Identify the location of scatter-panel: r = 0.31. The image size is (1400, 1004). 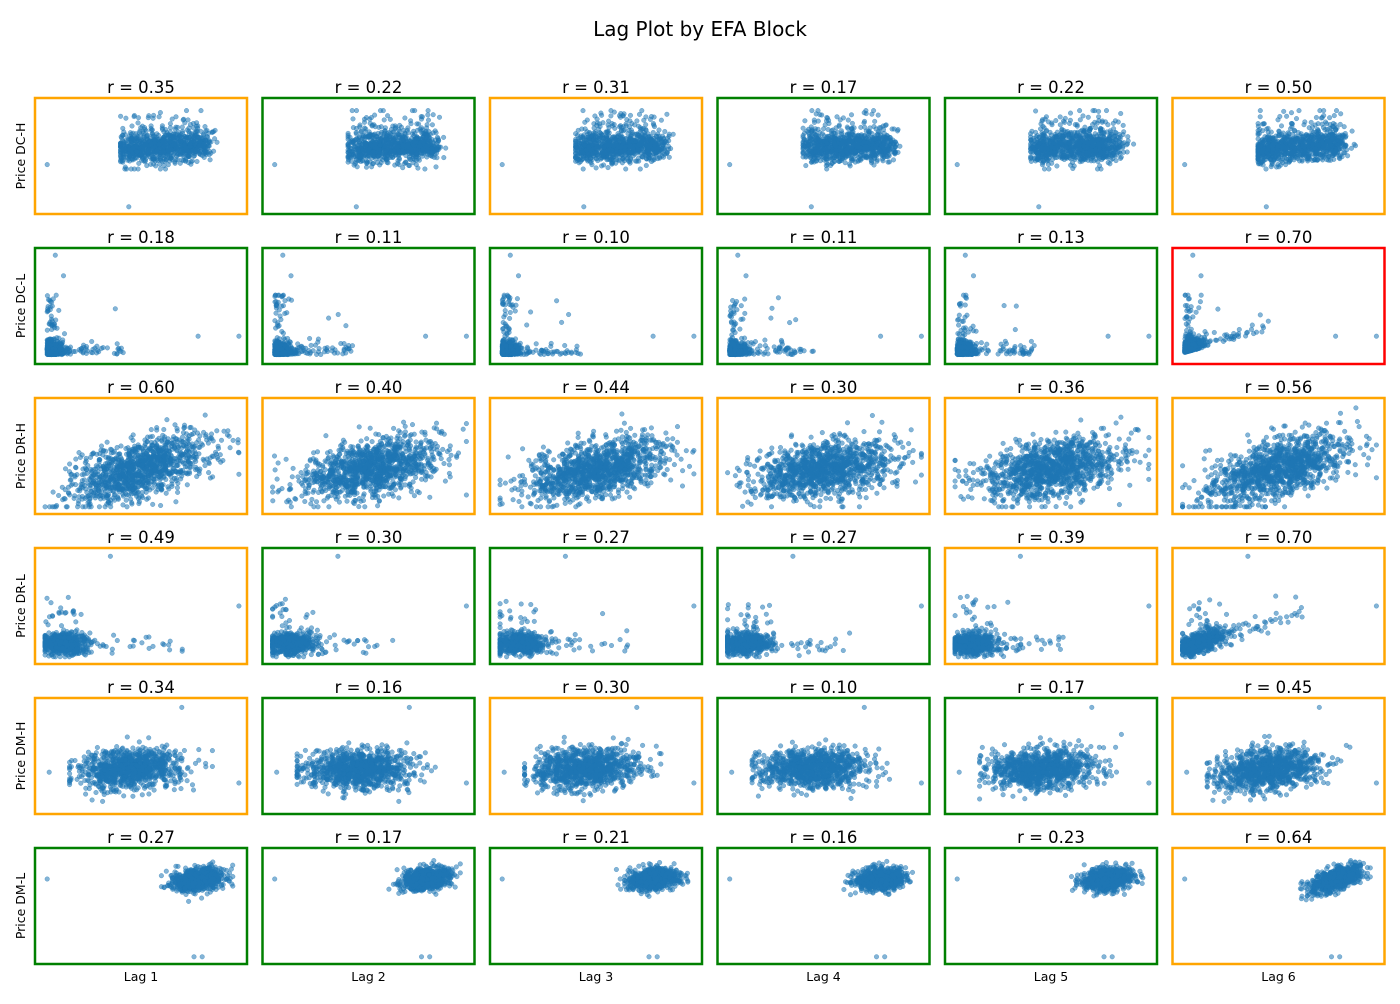
(596, 147).